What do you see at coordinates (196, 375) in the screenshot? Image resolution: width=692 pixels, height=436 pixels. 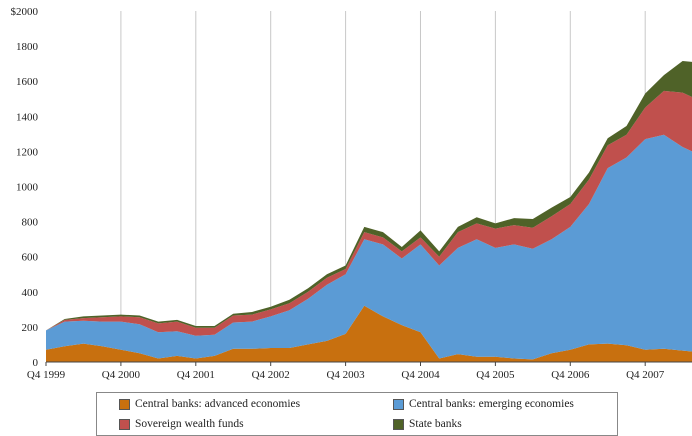 I see `x-tick-label: Q4 2001` at bounding box center [196, 375].